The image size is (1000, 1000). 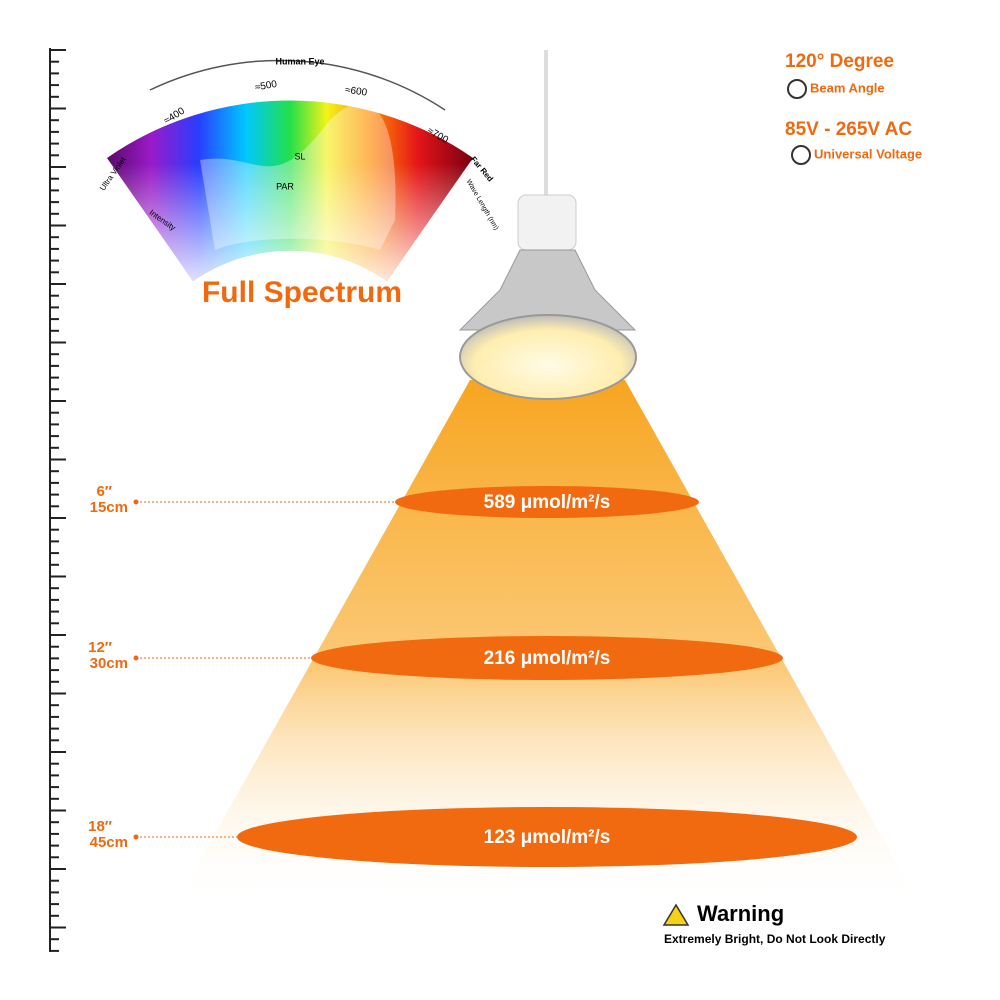 What do you see at coordinates (109, 507) in the screenshot?
I see `distance-cm: 15cm` at bounding box center [109, 507].